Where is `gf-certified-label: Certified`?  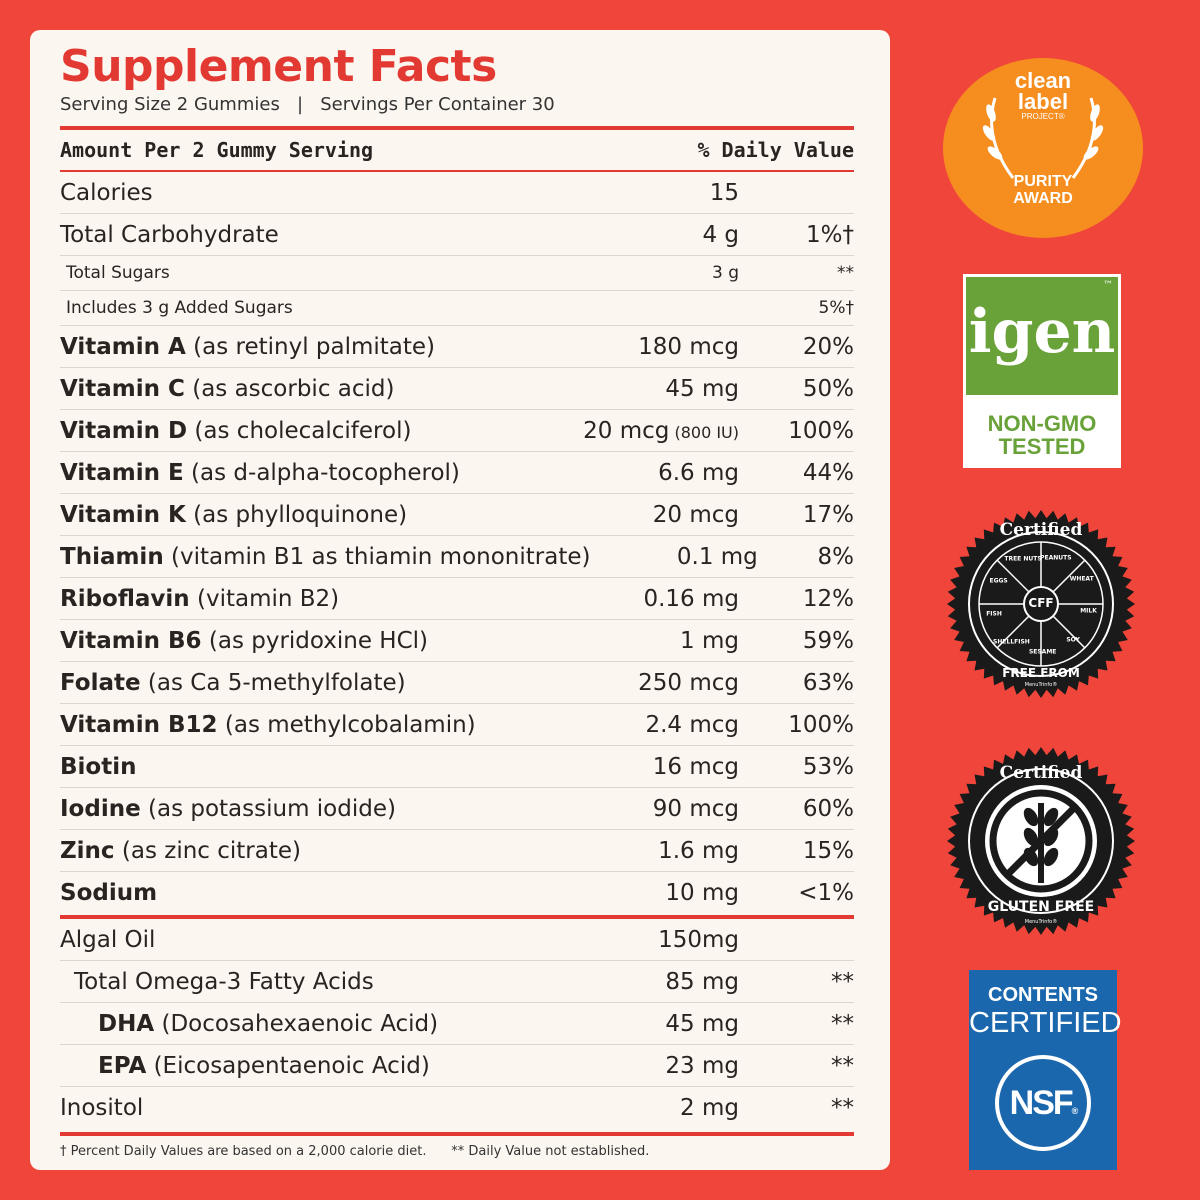
gf-certified-label: Certified is located at coordinates (1041, 773).